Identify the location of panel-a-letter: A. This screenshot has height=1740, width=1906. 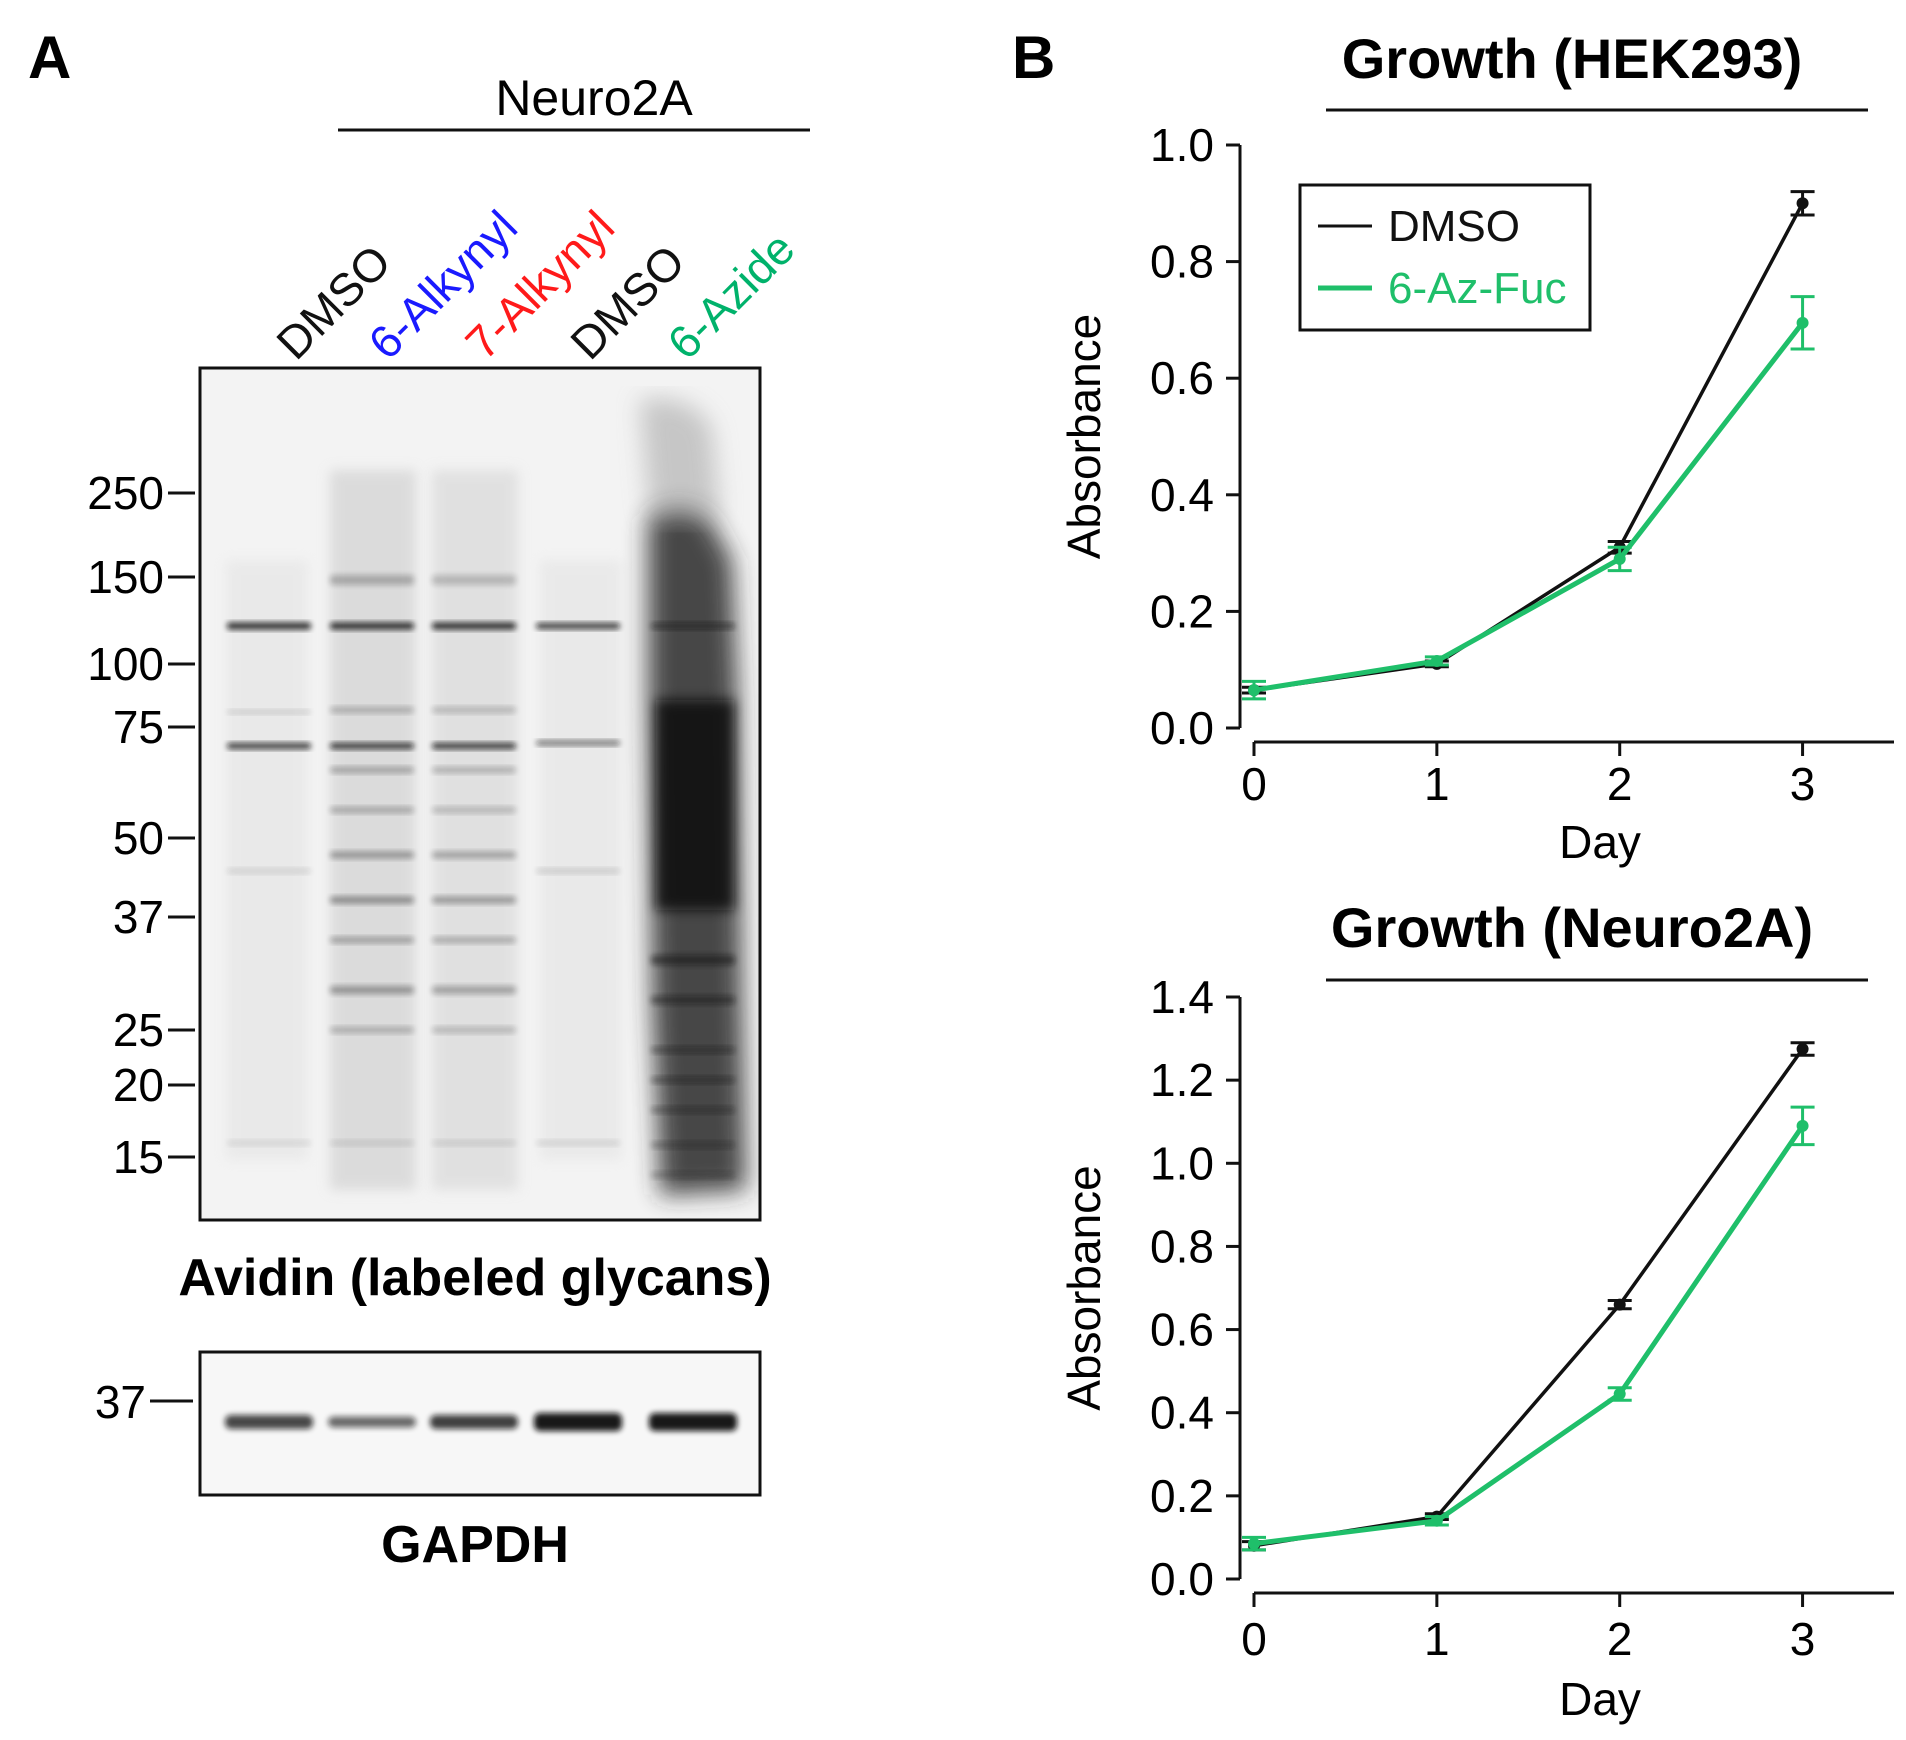
(49, 57).